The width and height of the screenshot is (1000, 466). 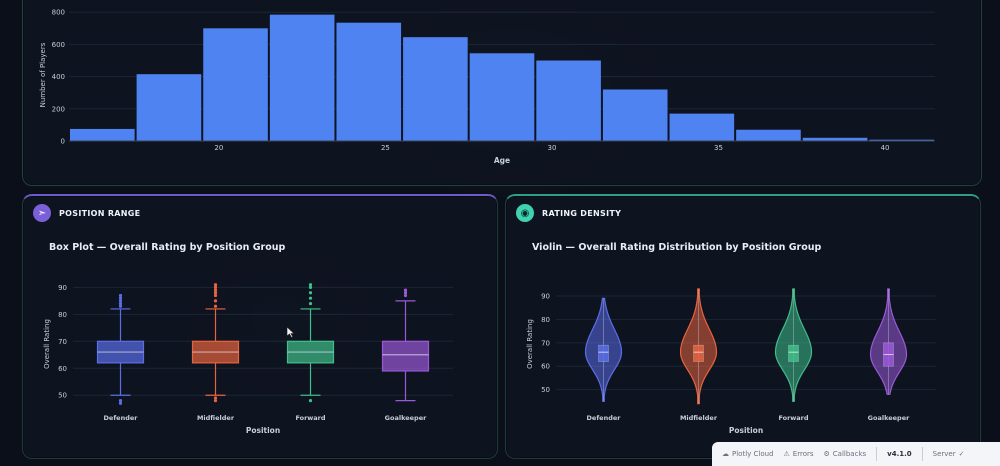 I want to click on version-label: v4.1.0, so click(x=899, y=454).